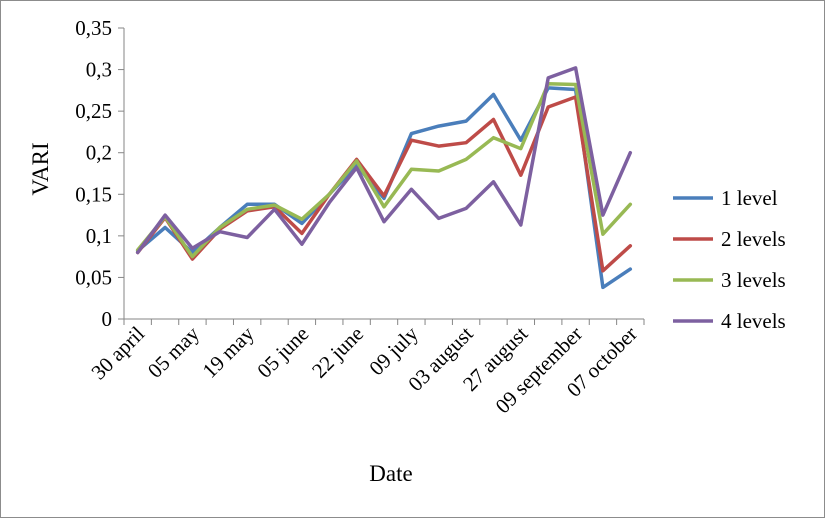 The image size is (825, 522). What do you see at coordinates (99, 153) in the screenshot?
I see `y-tick-label: 0,2` at bounding box center [99, 153].